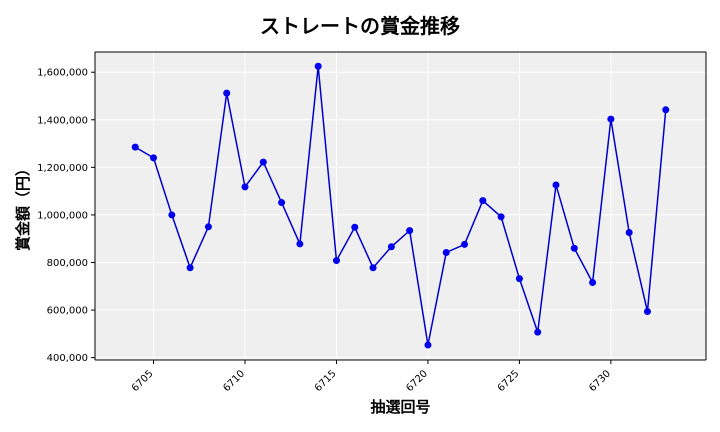 The image size is (720, 432). I want to click on y-tick-label: 1,400,000, so click(62, 120).